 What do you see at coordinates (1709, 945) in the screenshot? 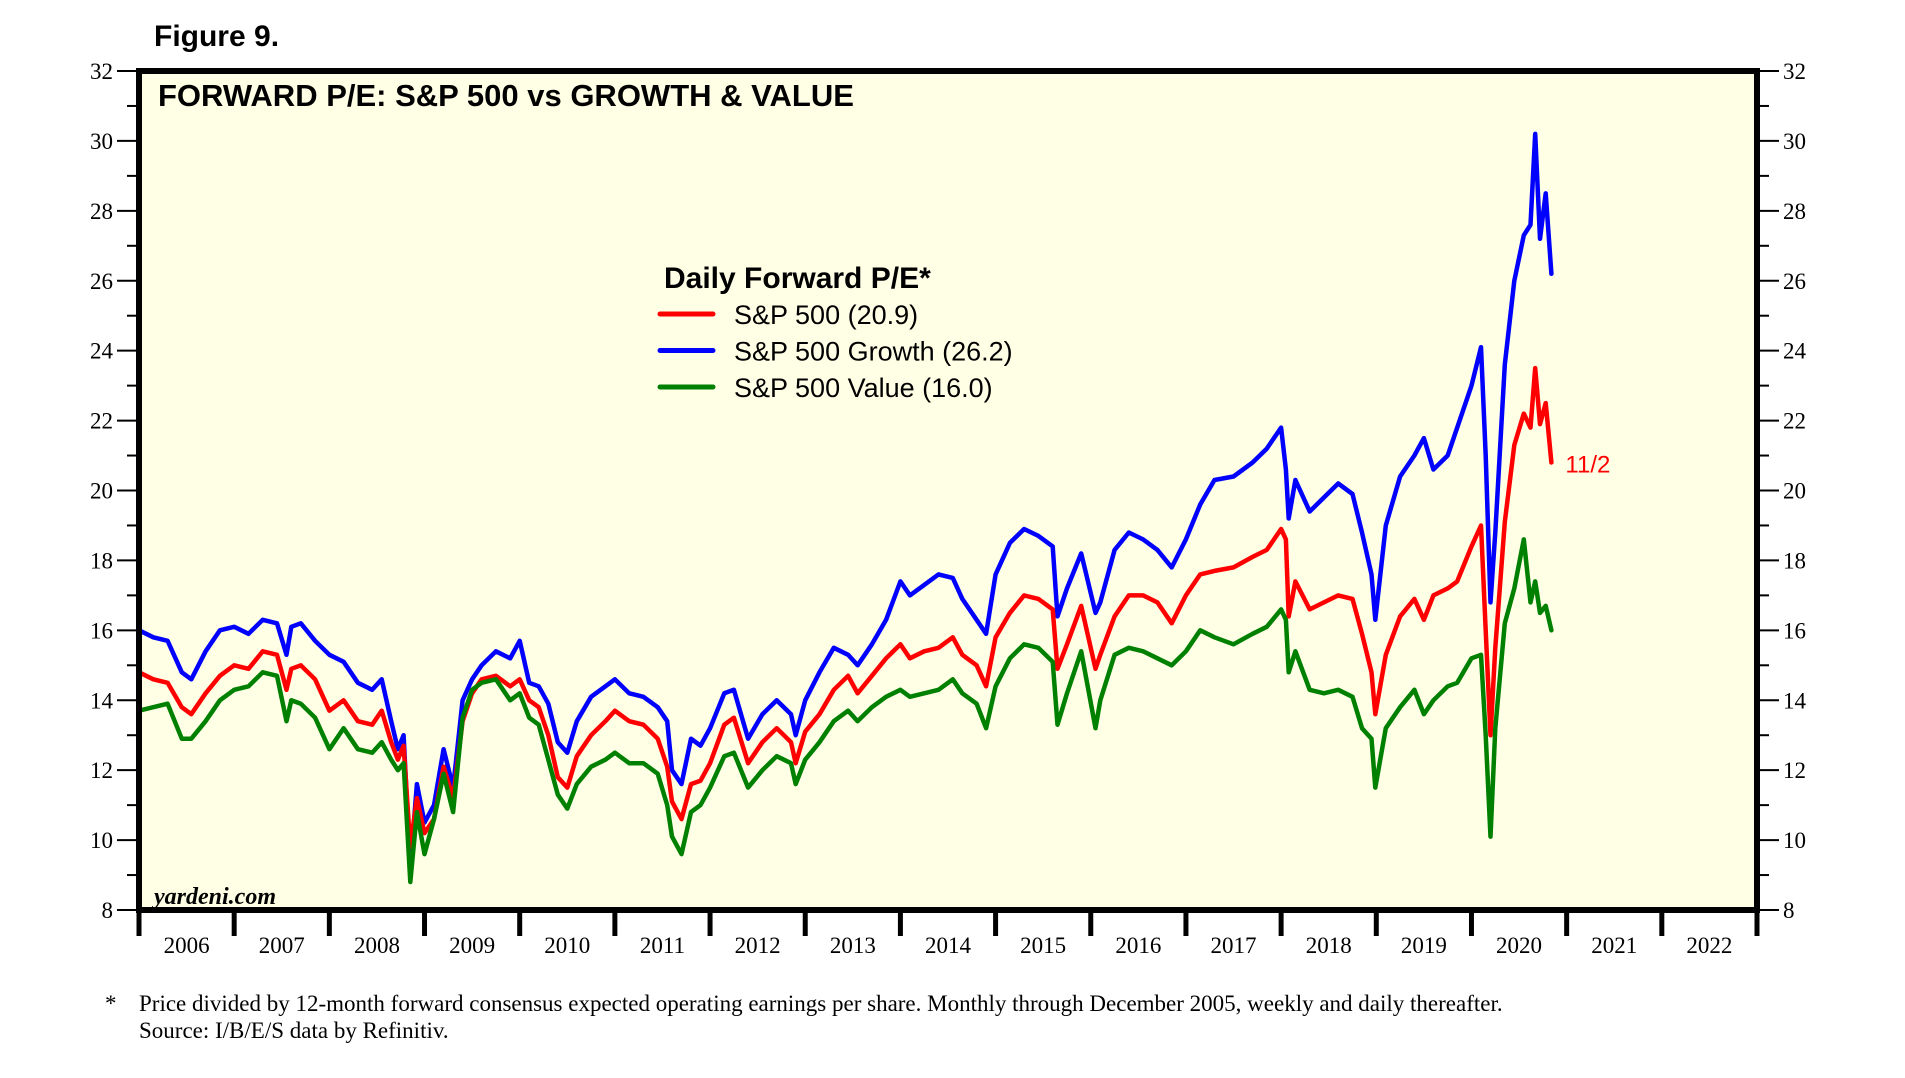
I see `x-tick-label: 2022` at bounding box center [1709, 945].